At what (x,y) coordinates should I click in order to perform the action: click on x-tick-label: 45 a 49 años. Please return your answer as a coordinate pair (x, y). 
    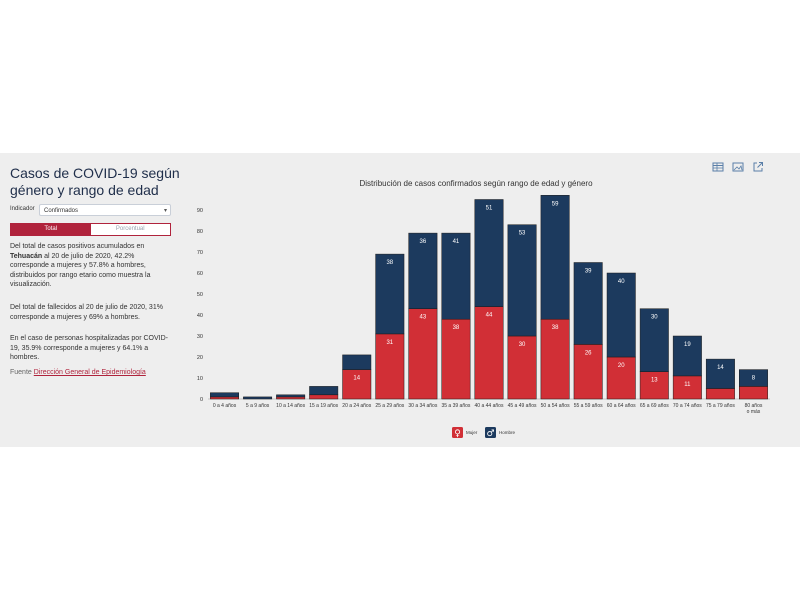
    Looking at the image, I should click on (522, 406).